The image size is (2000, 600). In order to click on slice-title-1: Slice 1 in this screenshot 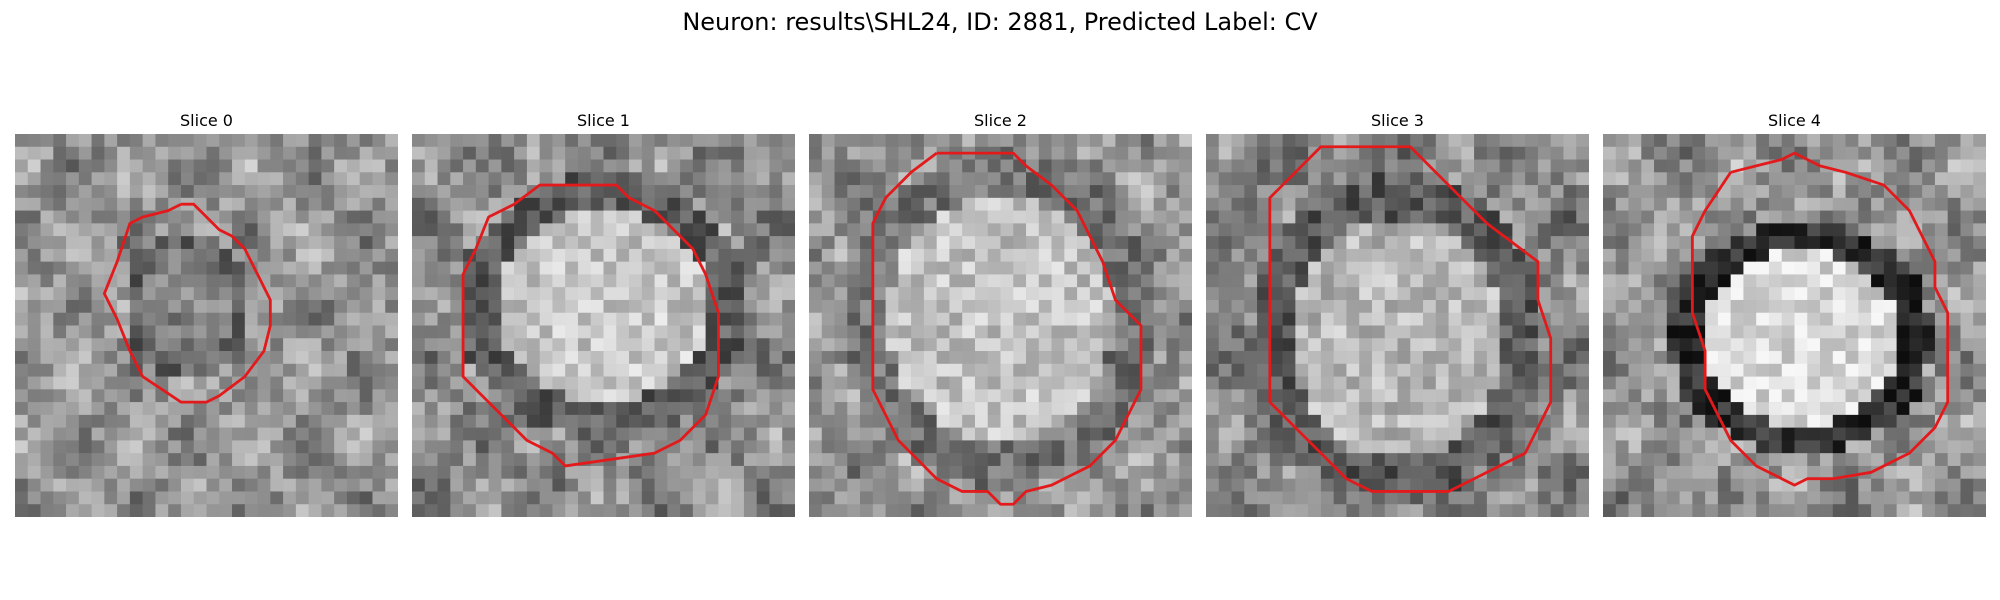, I will do `click(603, 120)`.